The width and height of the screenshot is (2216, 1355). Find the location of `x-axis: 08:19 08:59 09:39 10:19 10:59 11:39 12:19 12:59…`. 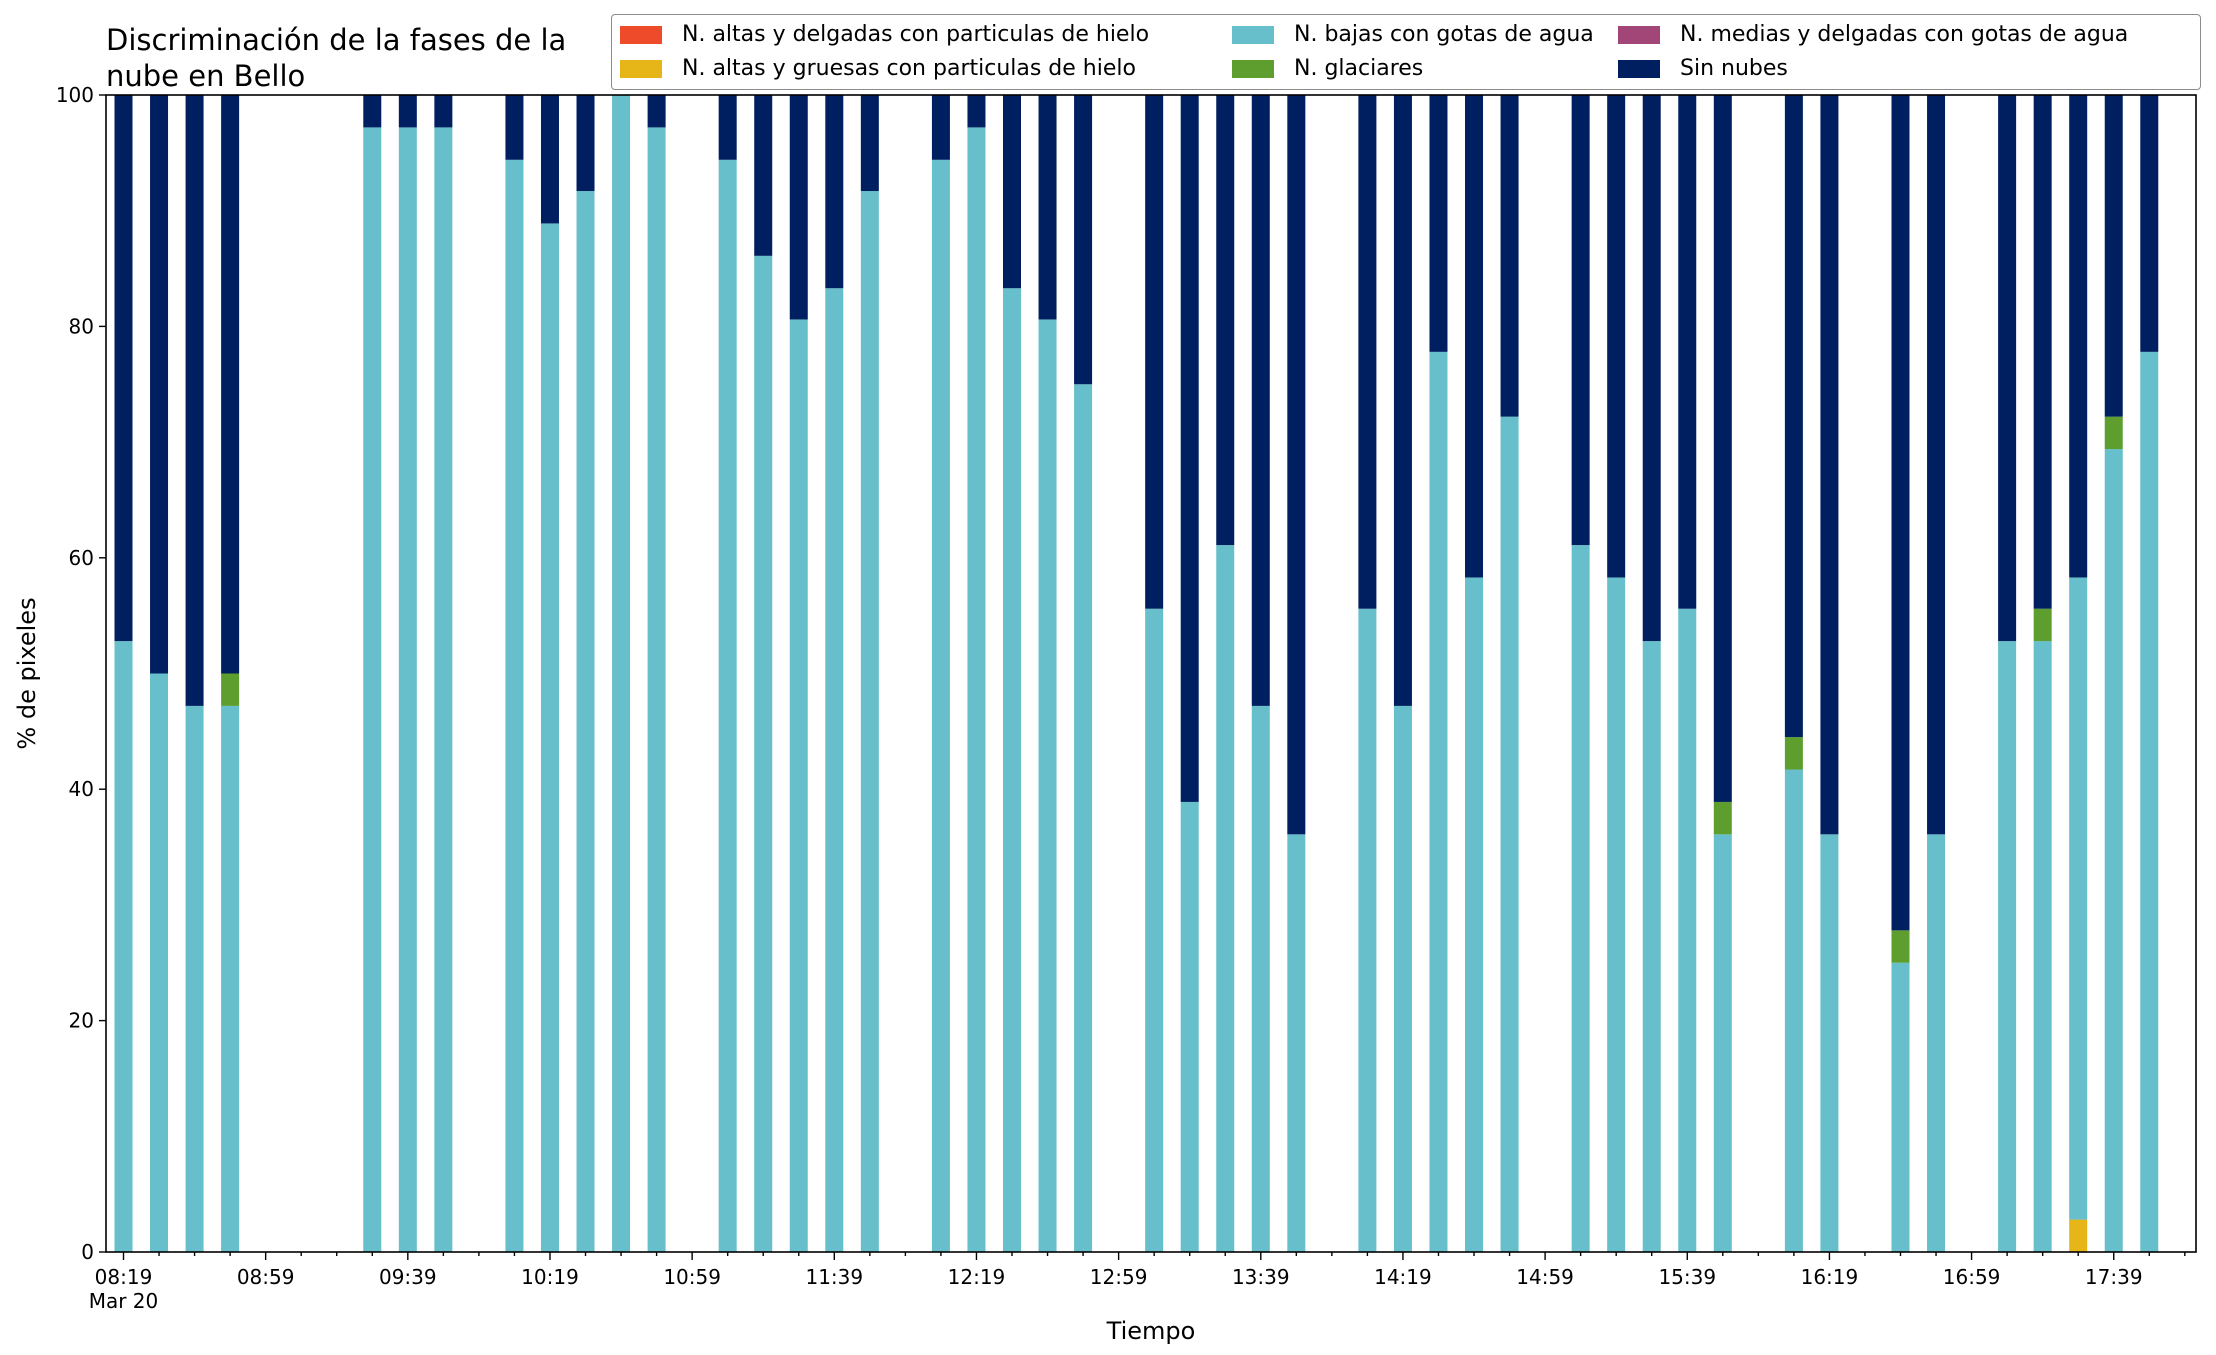

x-axis: 08:19 08:59 09:39 10:19 10:59 11:39 12:19 12:59… is located at coordinates (1140, 1270).